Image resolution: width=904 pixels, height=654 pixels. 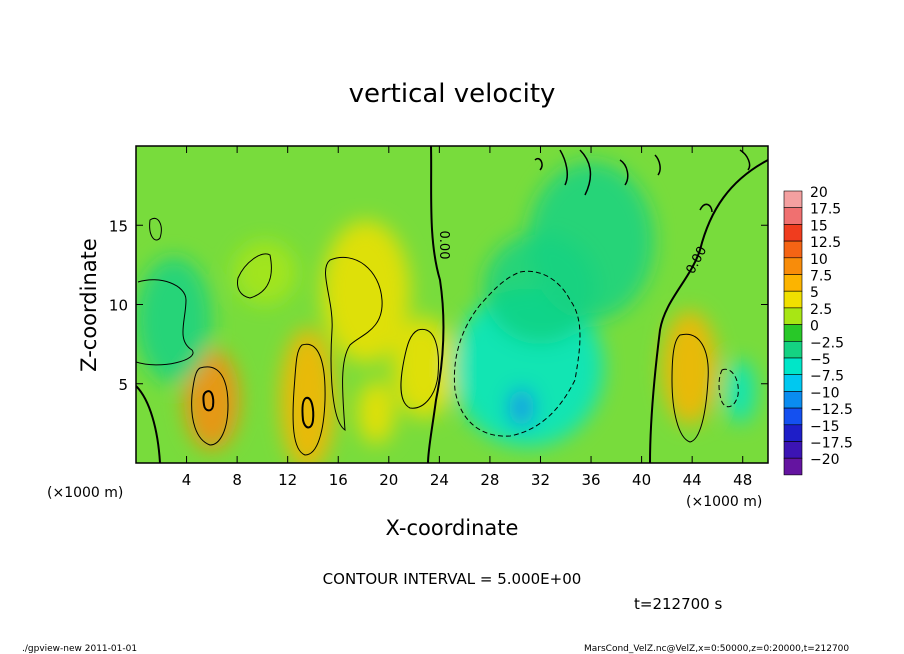 What do you see at coordinates (452, 528) in the screenshot?
I see `x-axis-label: X-coordinate` at bounding box center [452, 528].